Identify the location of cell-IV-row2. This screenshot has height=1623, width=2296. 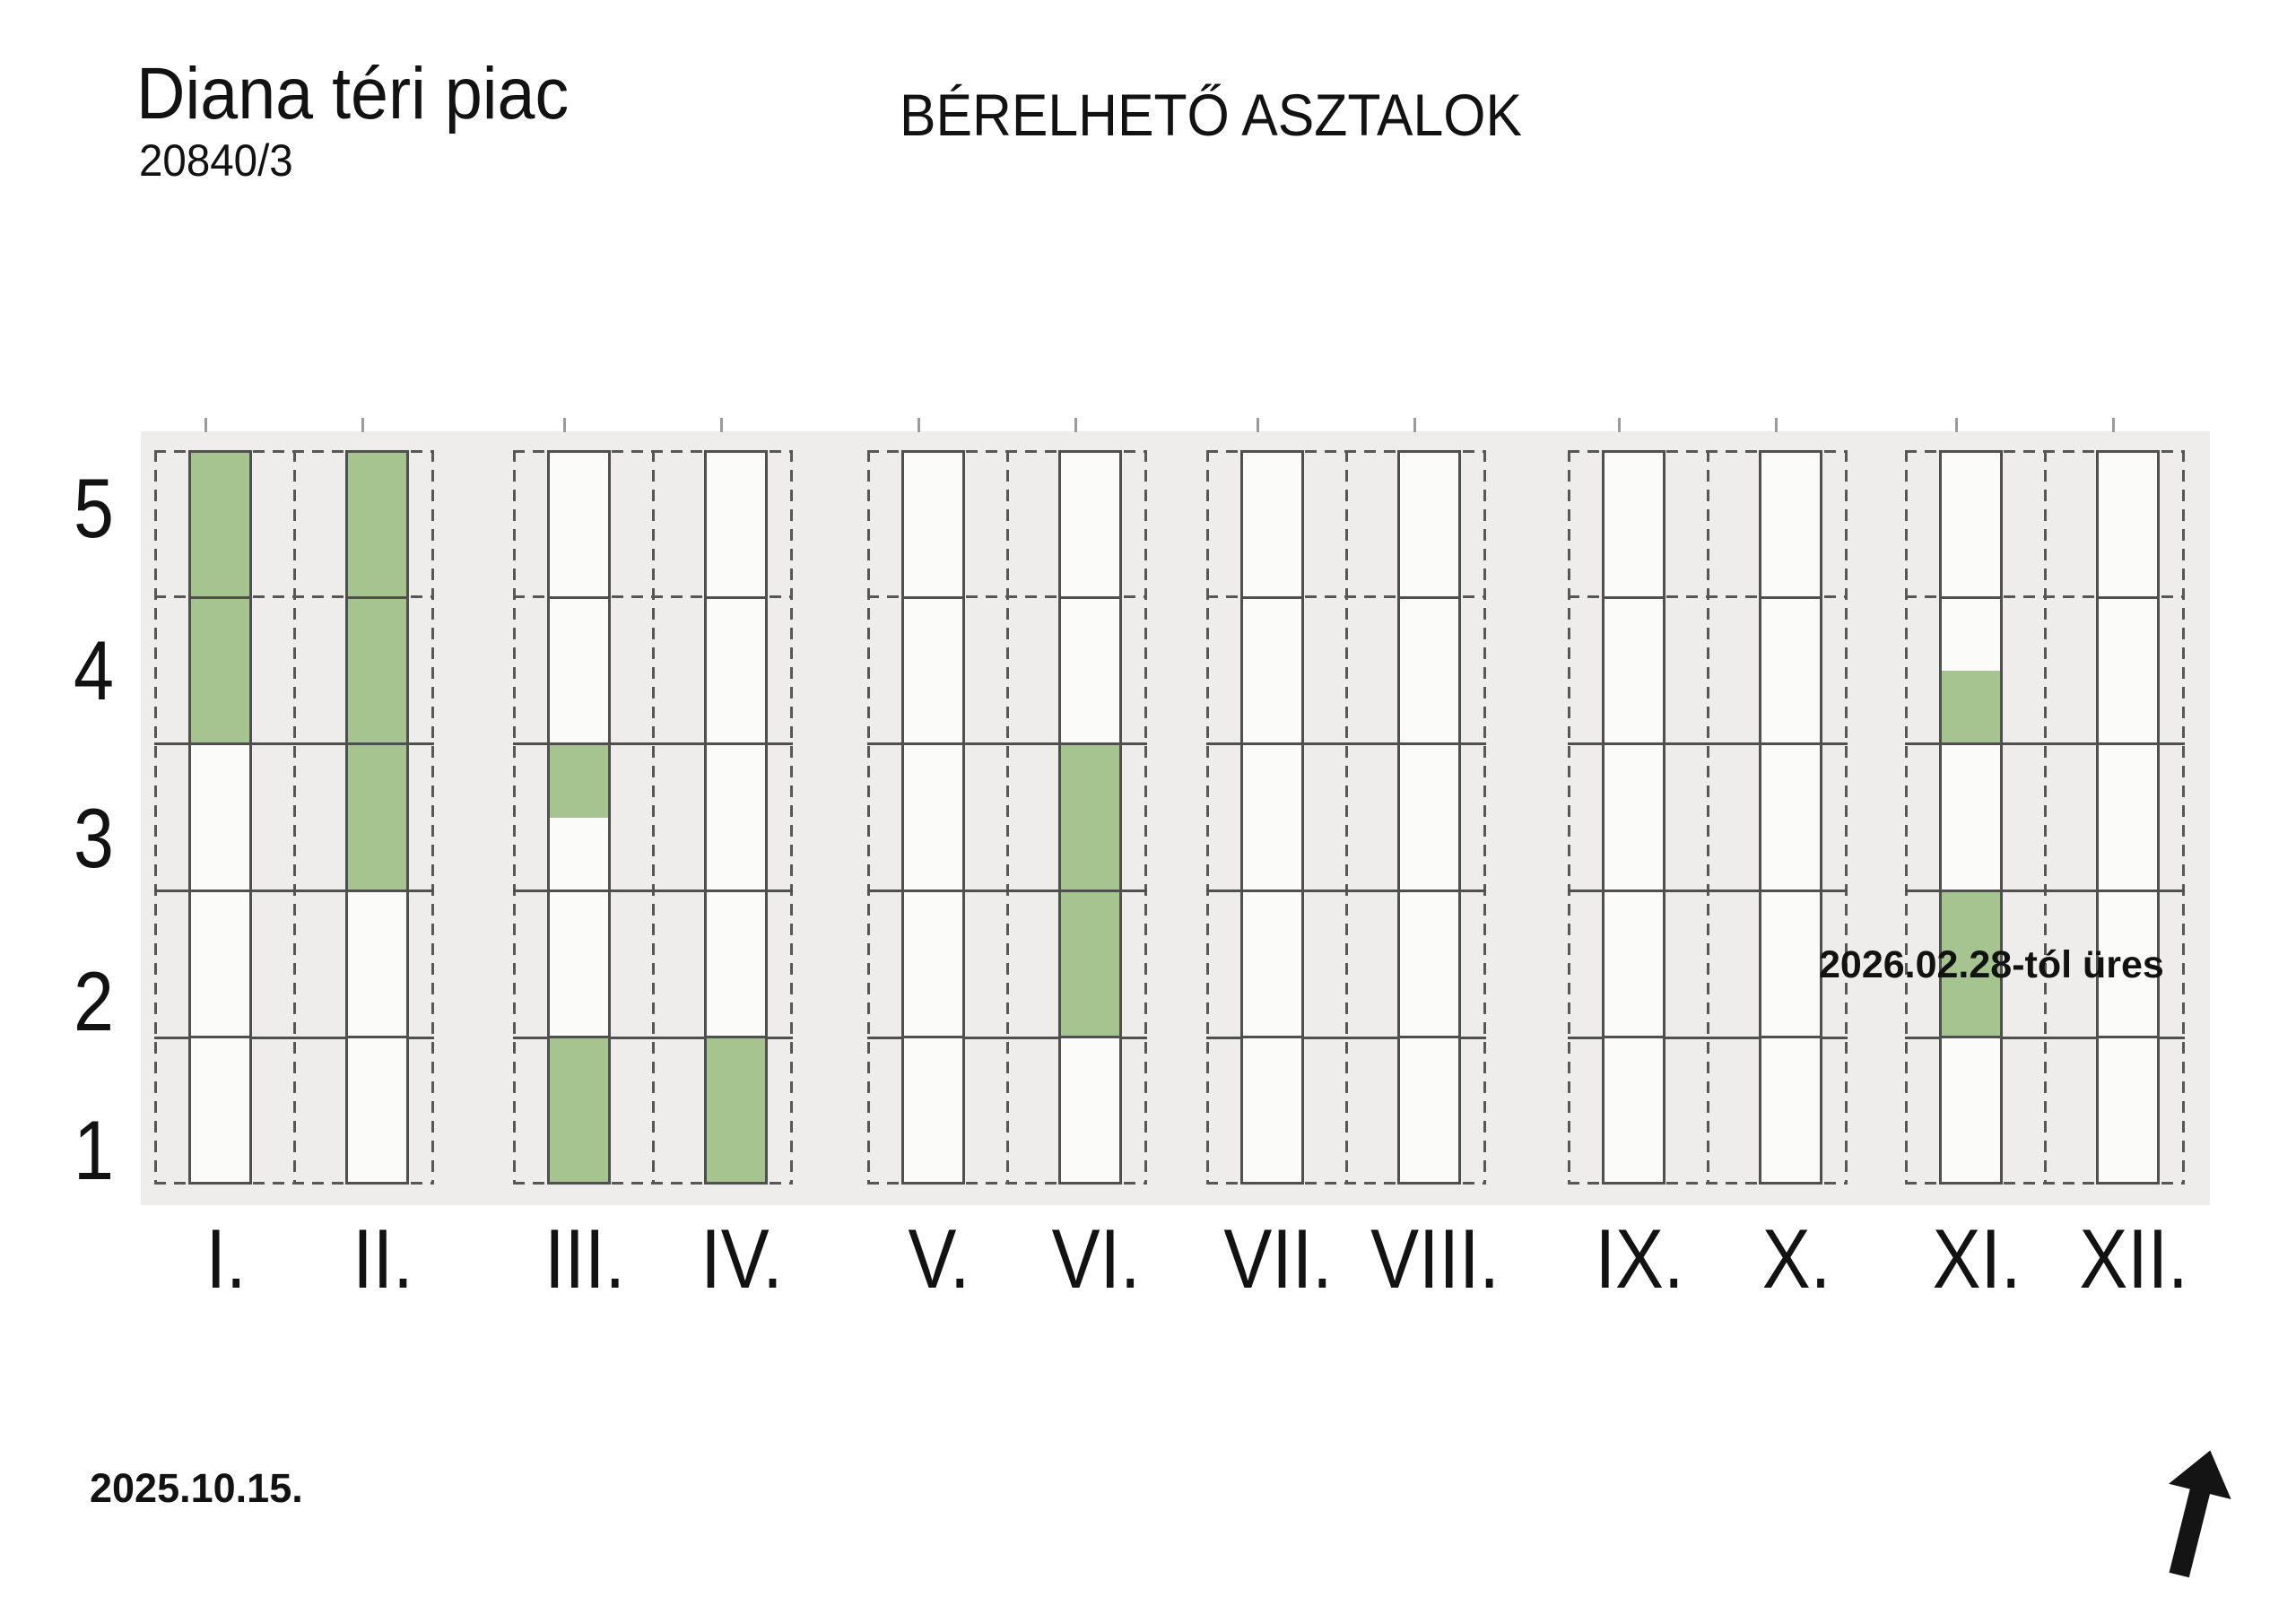
(736, 962).